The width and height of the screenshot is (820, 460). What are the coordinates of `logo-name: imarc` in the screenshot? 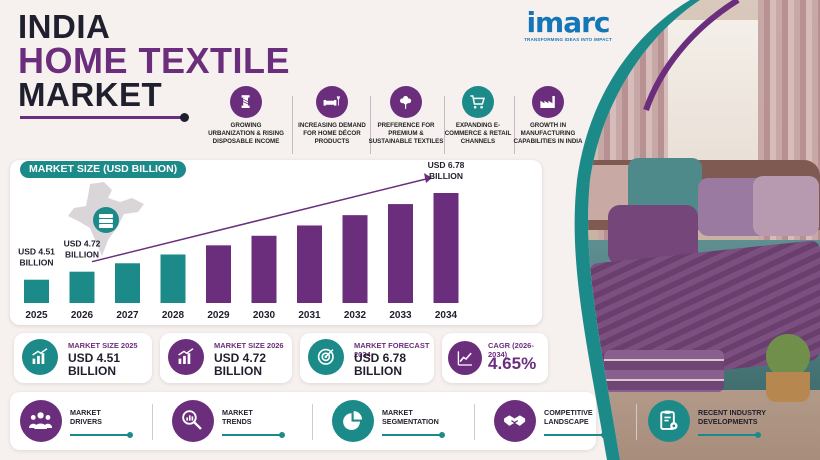 It's located at (568, 22).